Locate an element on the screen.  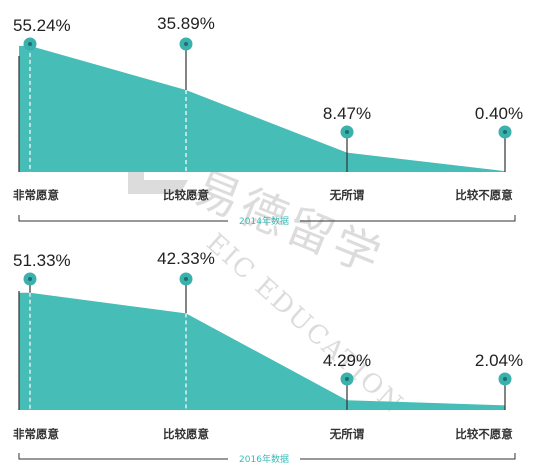
value-label: 42.33% is located at coordinates (186, 258).